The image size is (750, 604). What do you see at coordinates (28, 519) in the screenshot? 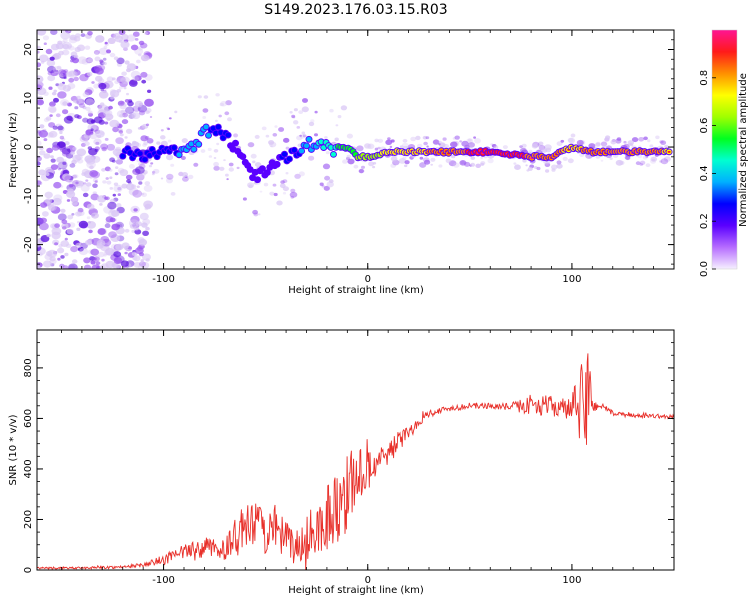
I see `y-tick-label: 200` at bounding box center [28, 519].